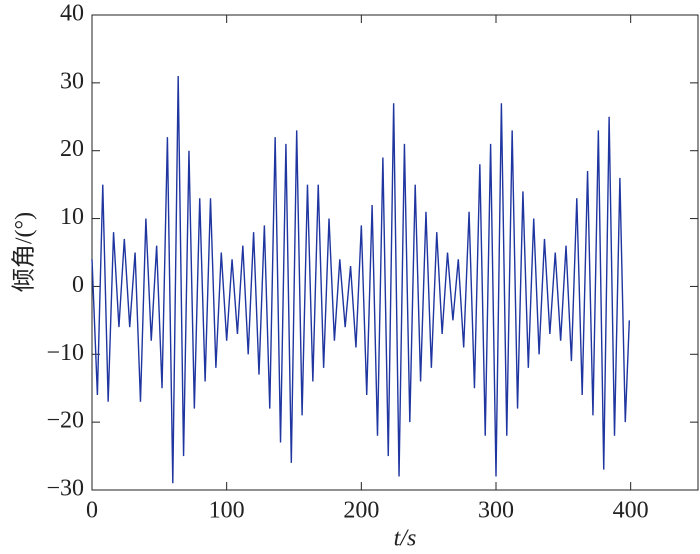  Describe the element at coordinates (65, 489) in the screenshot. I see `y-tick-label: −30` at that location.